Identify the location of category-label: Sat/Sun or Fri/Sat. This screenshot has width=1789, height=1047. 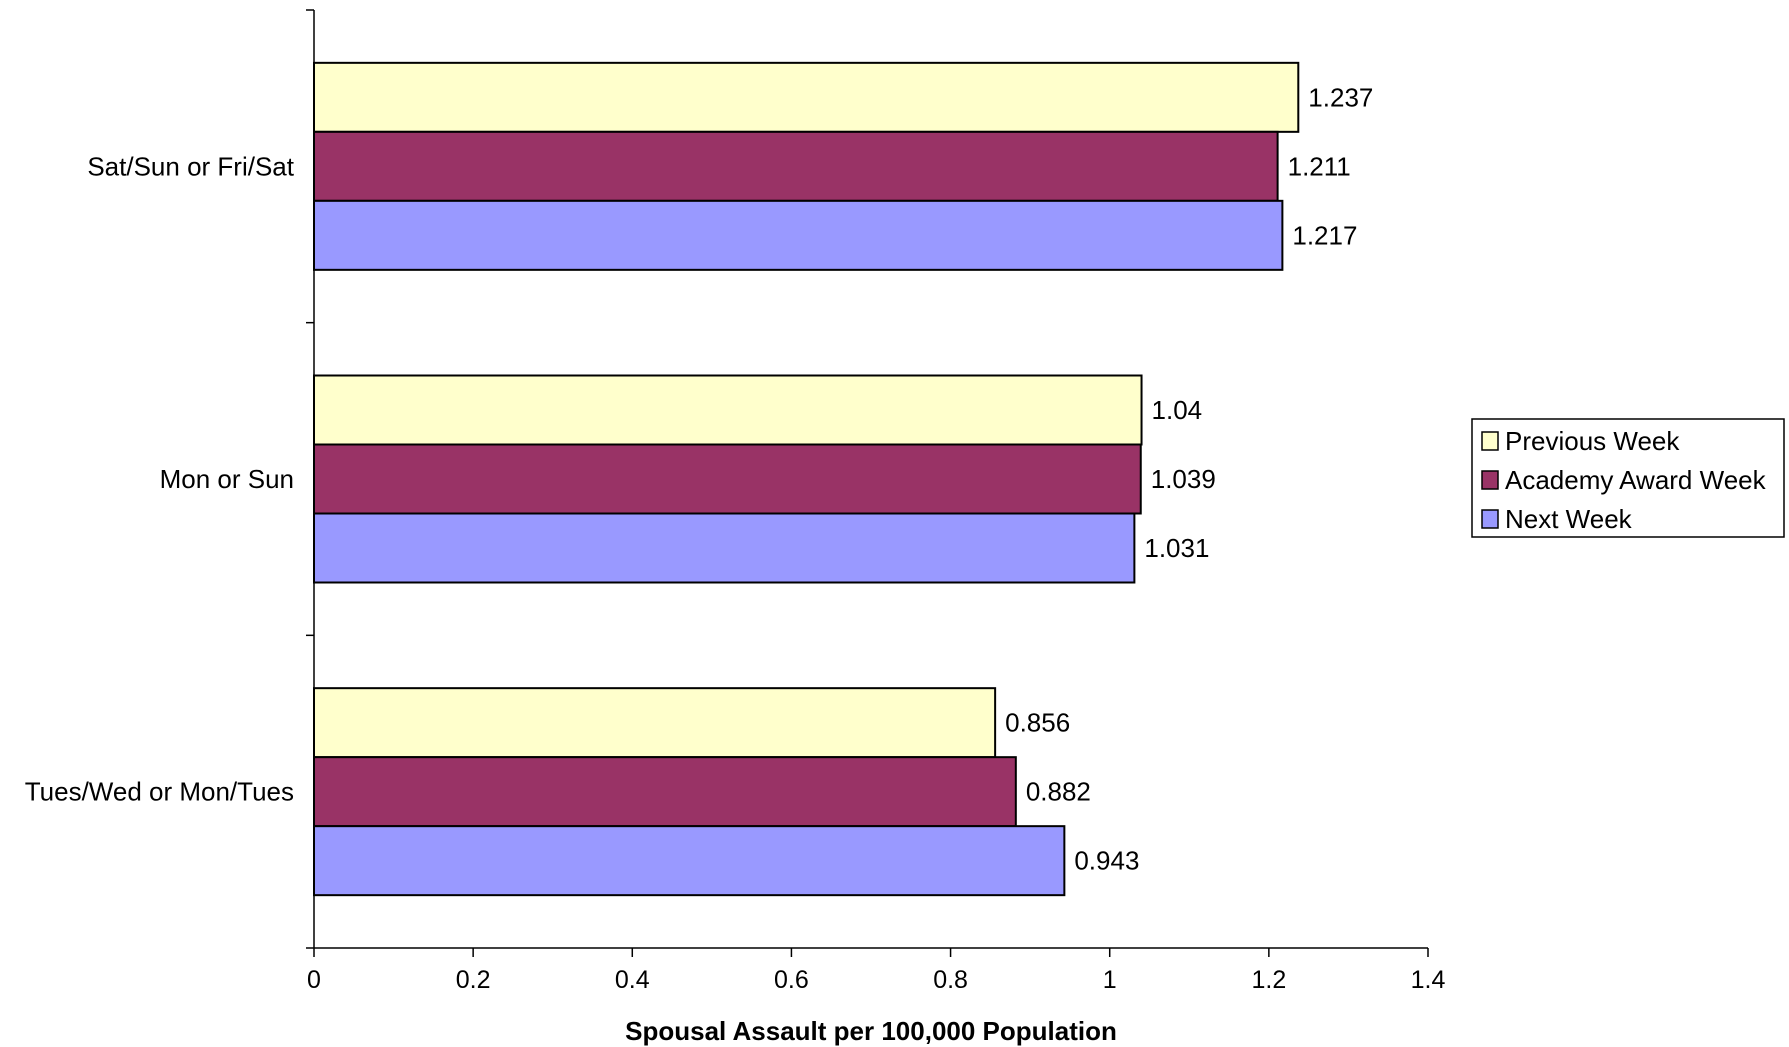
(190, 166).